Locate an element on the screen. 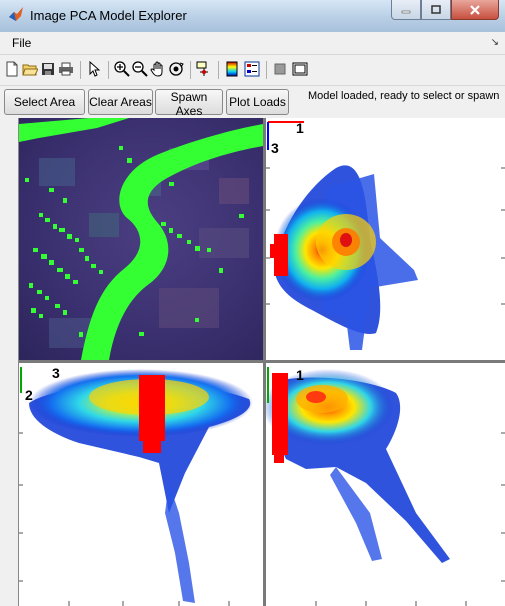  hide-plot-tools-icon is located at coordinates (280, 69).